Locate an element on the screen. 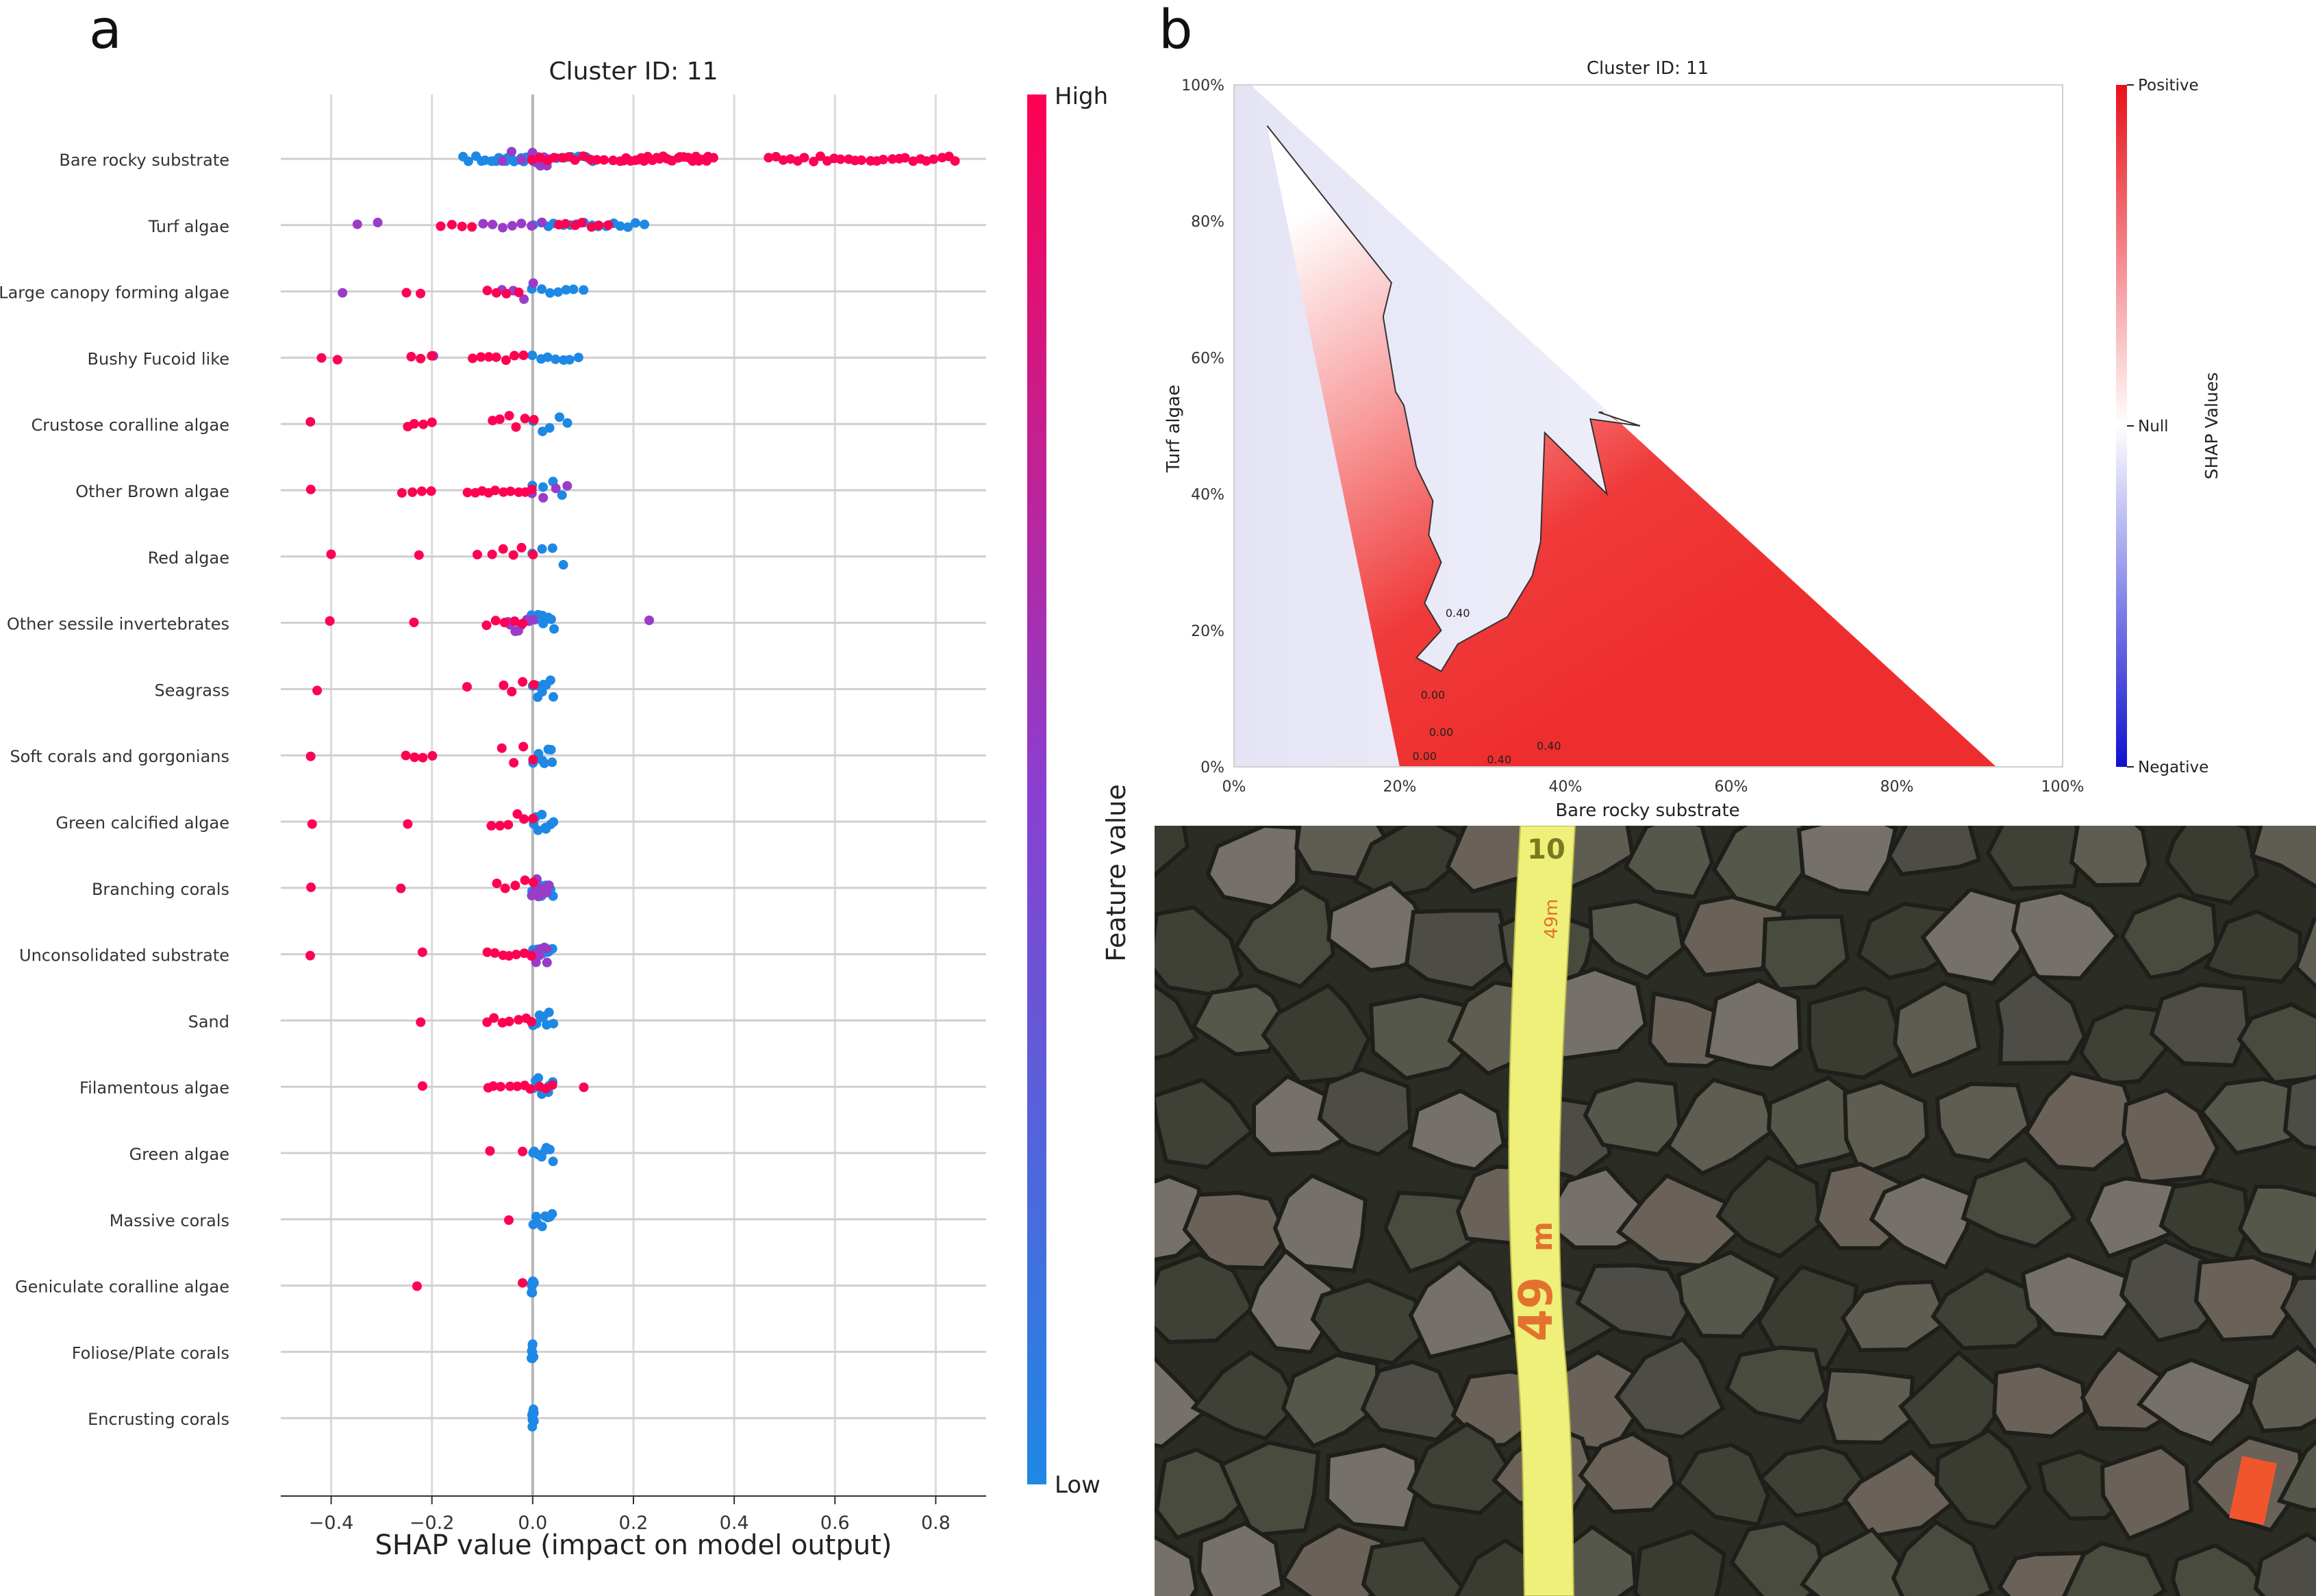 The image size is (2316, 1596). beeswarm-title: Cluster ID: 11 is located at coordinates (633, 72).